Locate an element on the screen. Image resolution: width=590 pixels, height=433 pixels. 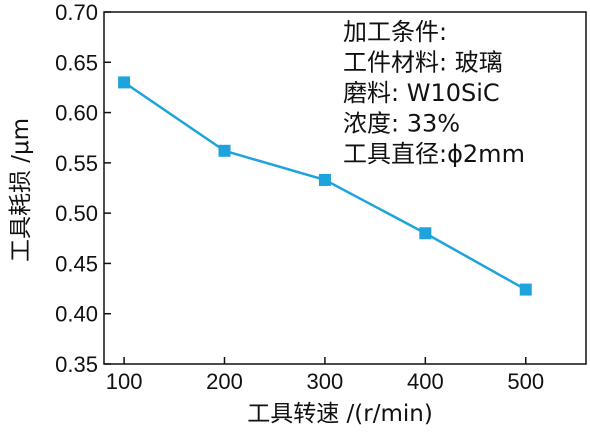
x-tick-label: 500 is located at coordinates (525, 381).